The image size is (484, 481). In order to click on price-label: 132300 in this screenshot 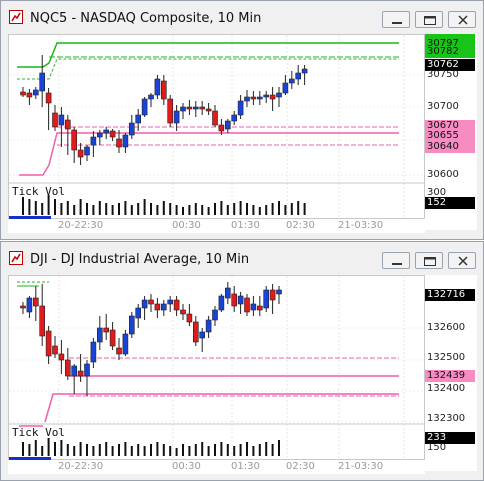, I will do `click(446, 418)`.